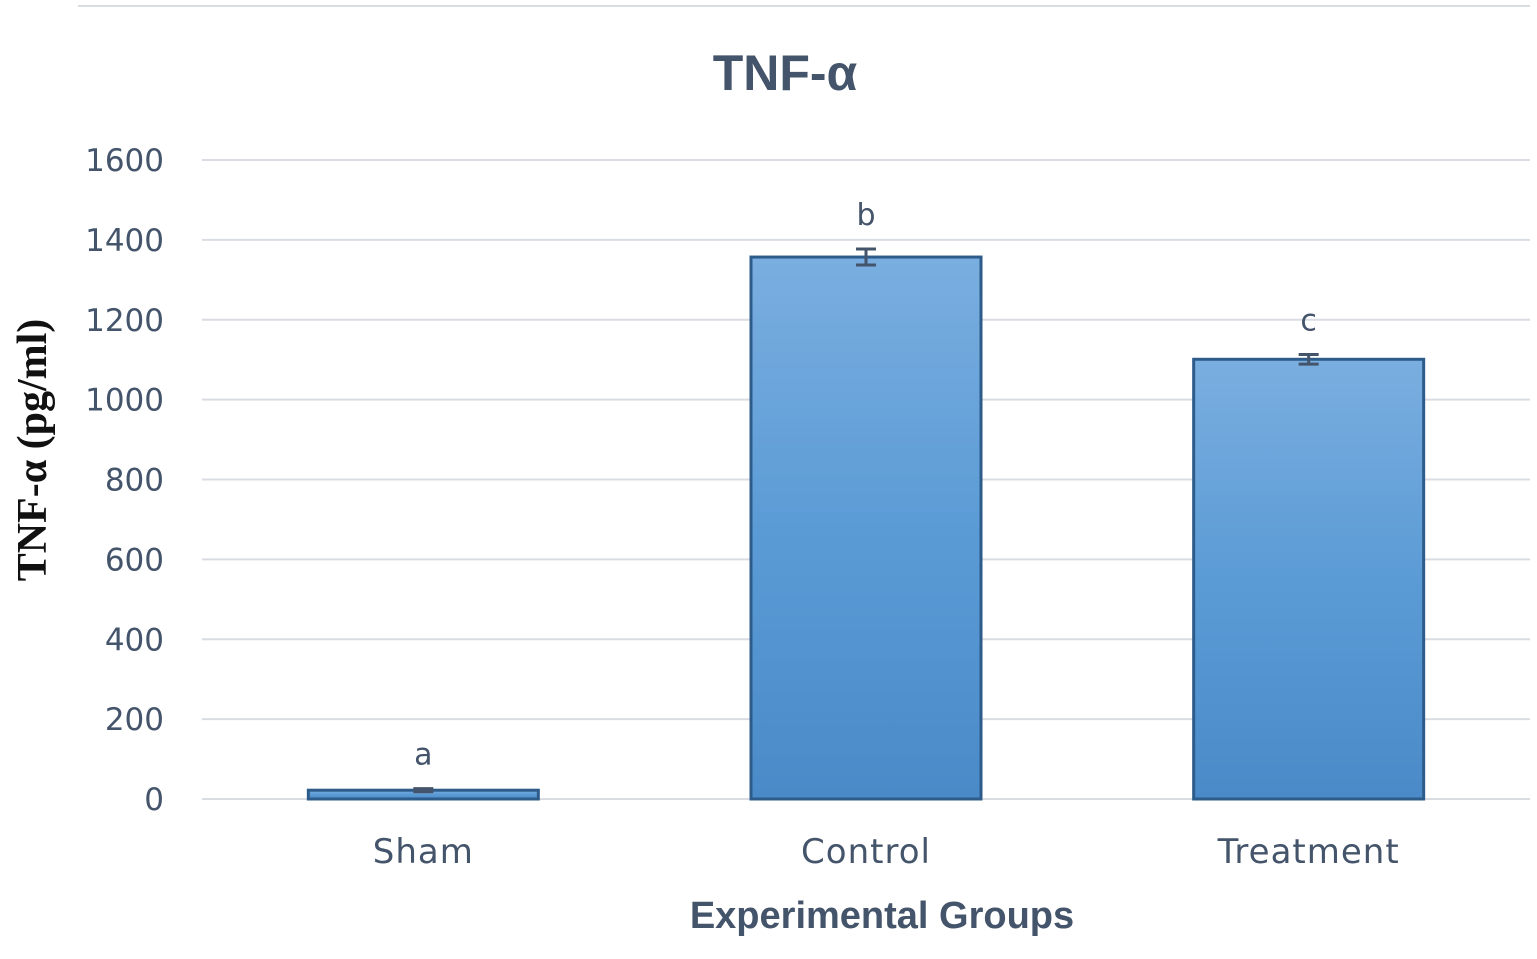 The image size is (1537, 959). Describe the element at coordinates (134, 481) in the screenshot. I see `y-tick-label: 800` at that location.